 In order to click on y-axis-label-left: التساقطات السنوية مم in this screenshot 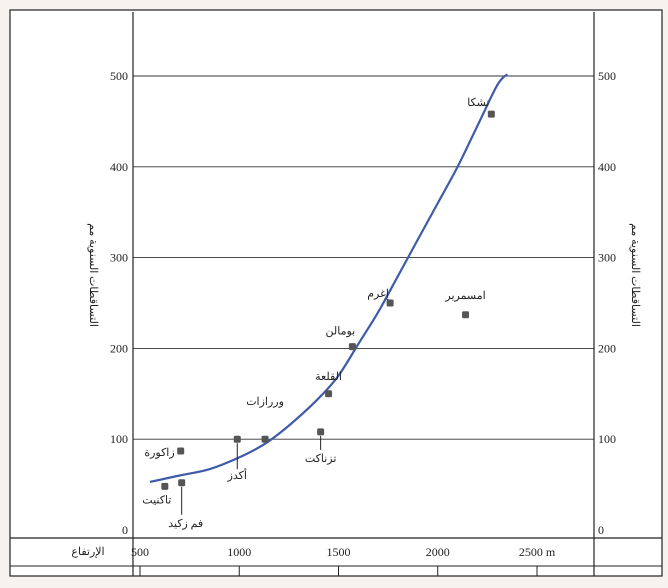, I will do `click(93, 275)`.